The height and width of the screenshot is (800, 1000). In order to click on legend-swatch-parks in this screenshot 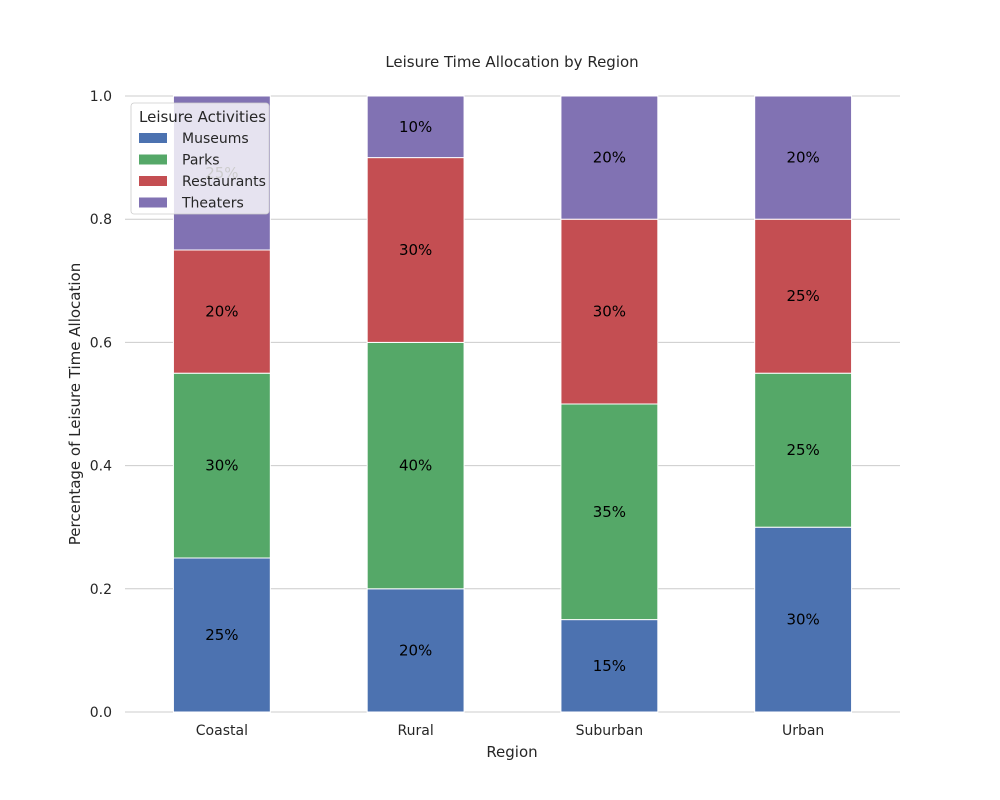, I will do `click(153, 159)`.